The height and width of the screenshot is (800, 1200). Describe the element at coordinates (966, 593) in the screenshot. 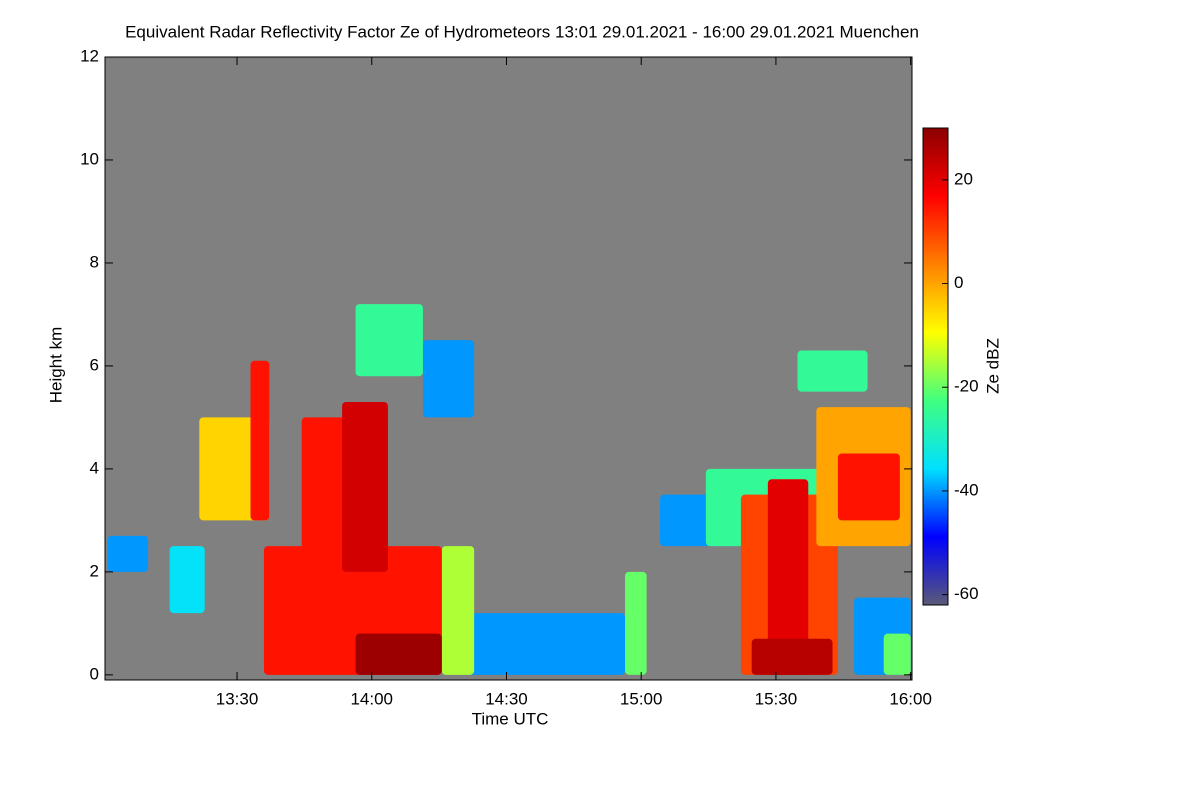

I see `colorbar-tick-label: -60` at that location.